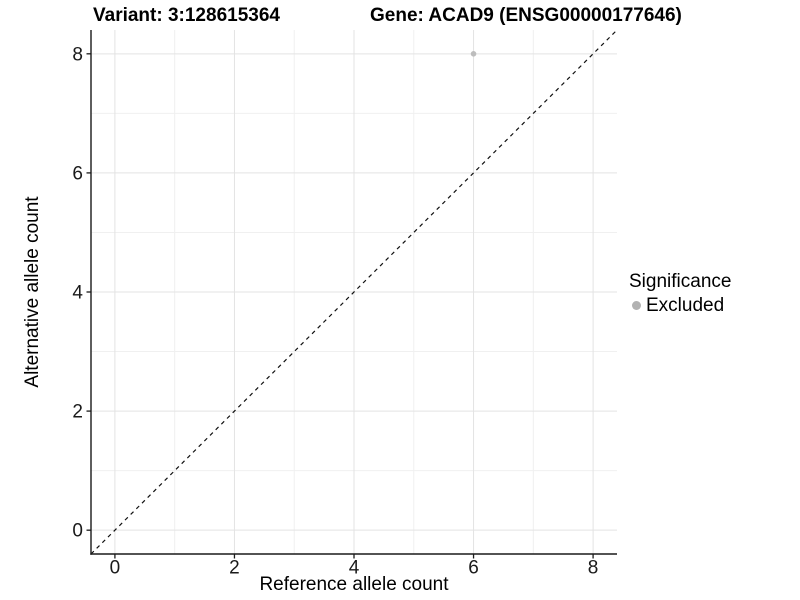 Image resolution: width=800 pixels, height=600 pixels. Describe the element at coordinates (680, 281) in the screenshot. I see `legend-title: Significance` at that location.